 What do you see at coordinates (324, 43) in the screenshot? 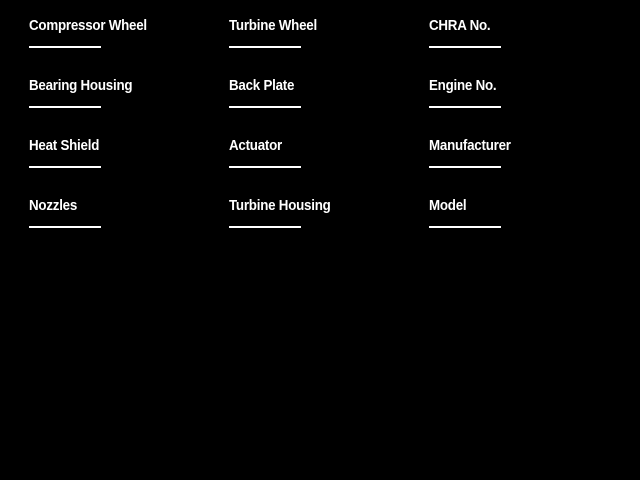
I see `field-group-turbine-wheel: Turbine Wheel` at bounding box center [324, 43].